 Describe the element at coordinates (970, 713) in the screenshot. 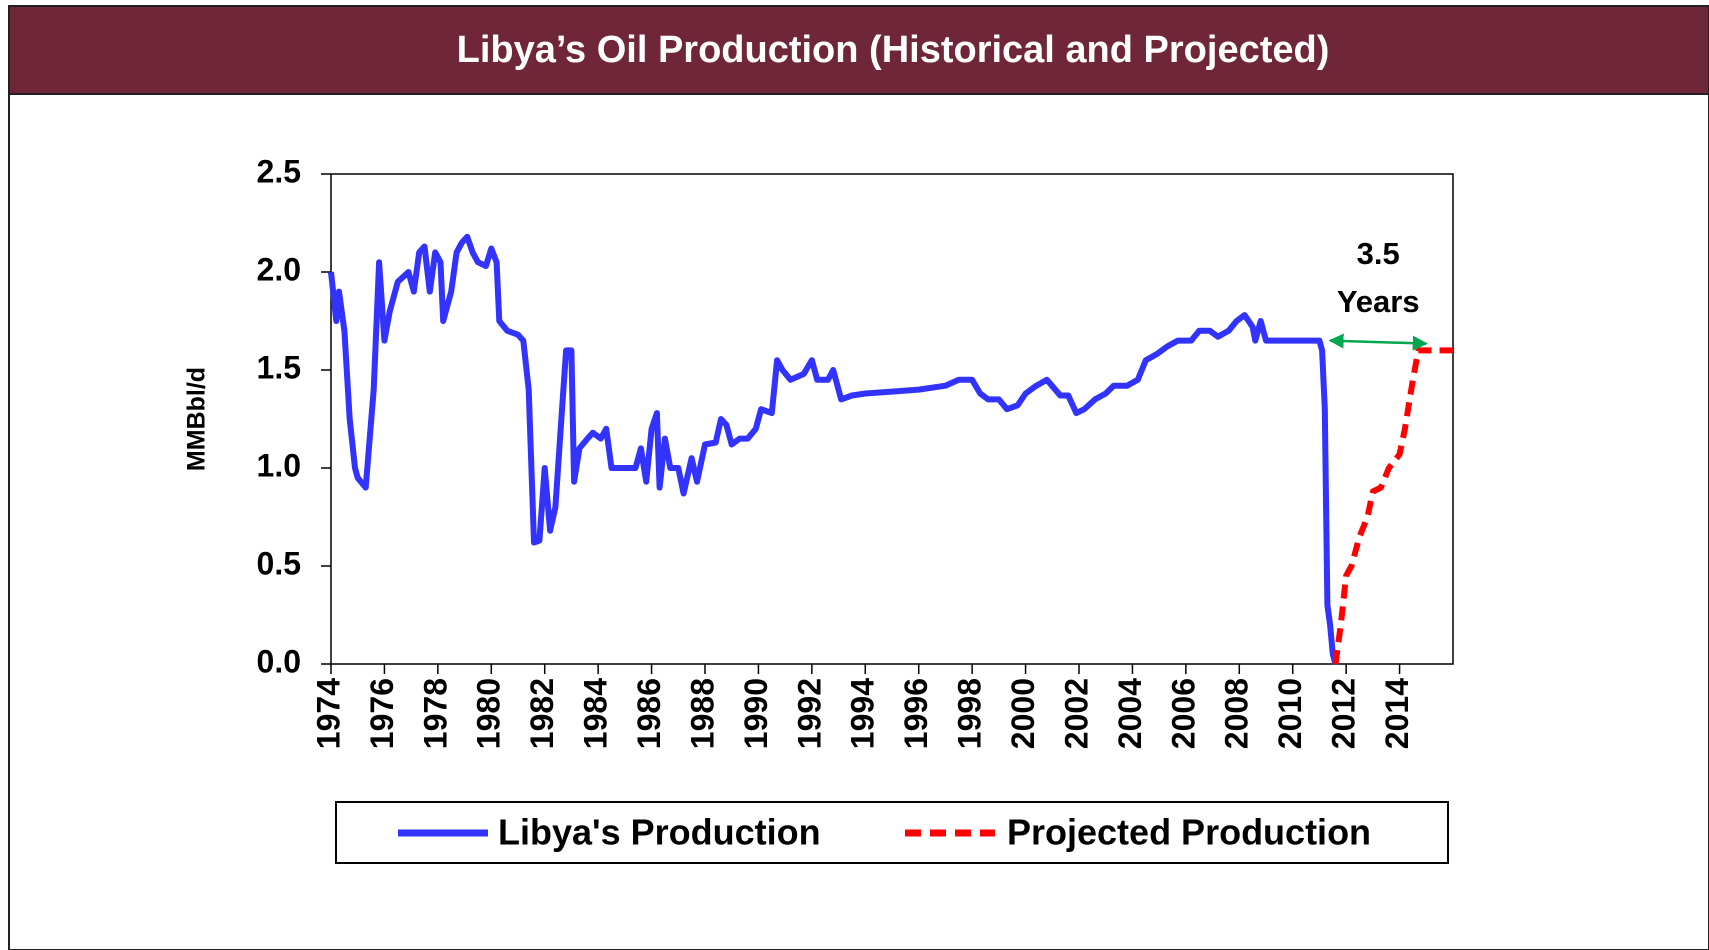

I see `x-tick-label: 1998` at that location.